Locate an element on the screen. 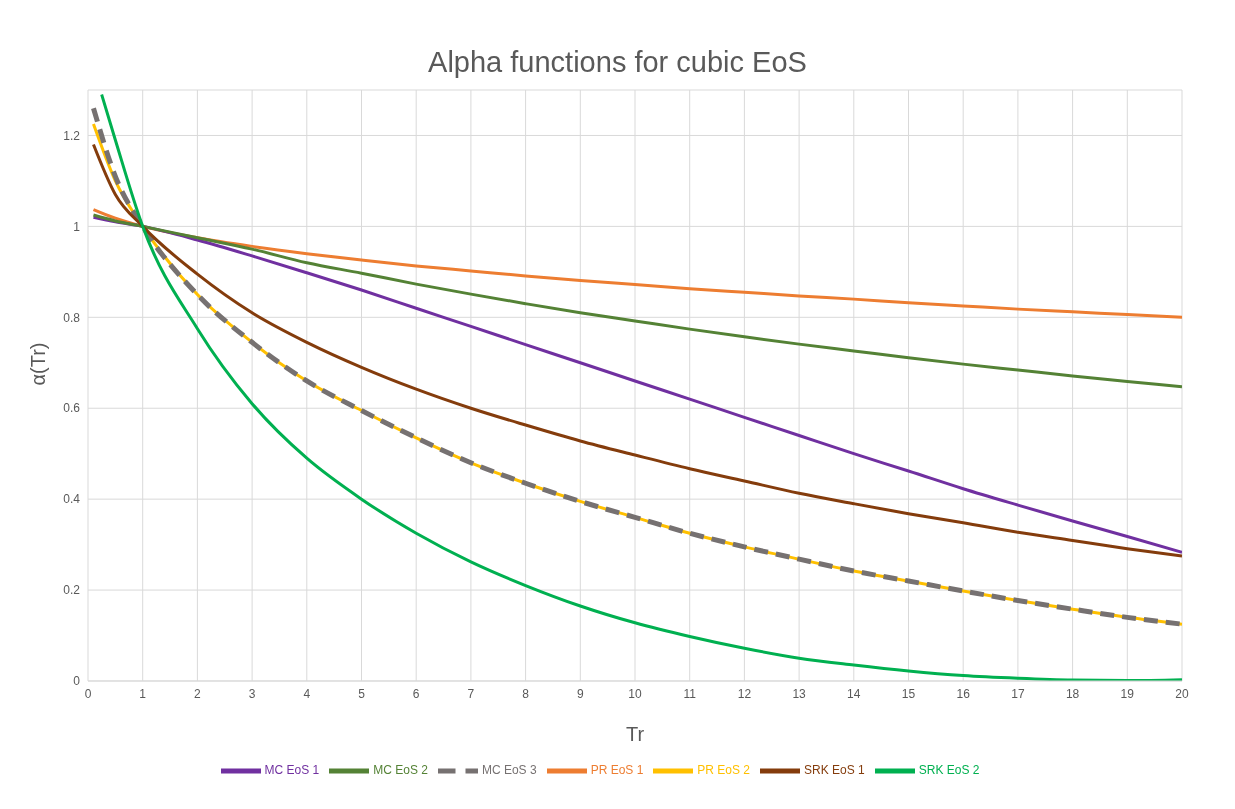 The height and width of the screenshot is (809, 1235). x-tick-label: 20 is located at coordinates (1182, 693).